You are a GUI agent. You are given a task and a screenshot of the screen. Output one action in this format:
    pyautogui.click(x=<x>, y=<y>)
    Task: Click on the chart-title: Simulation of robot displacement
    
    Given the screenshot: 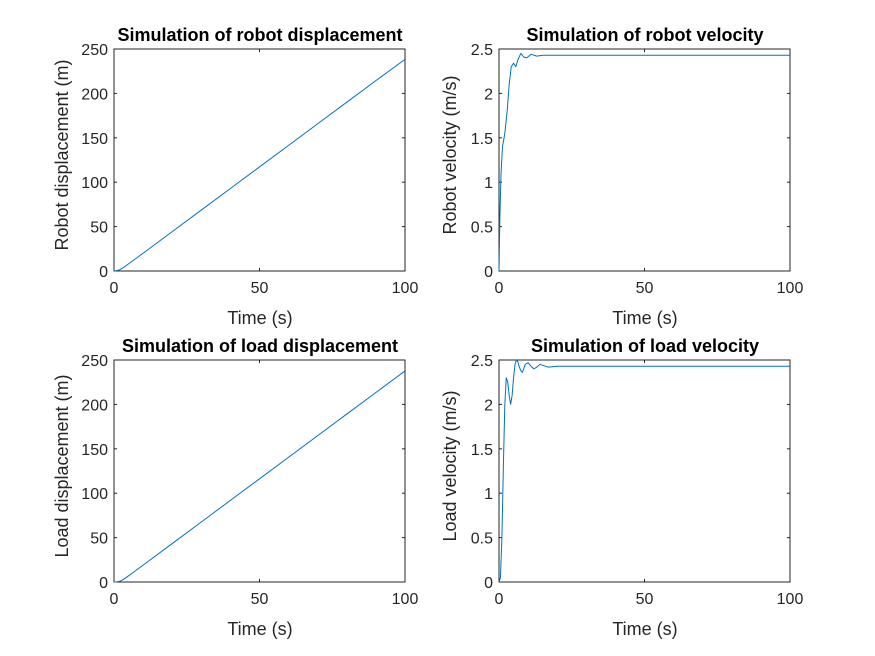 What is the action you would take?
    pyautogui.click(x=259, y=35)
    